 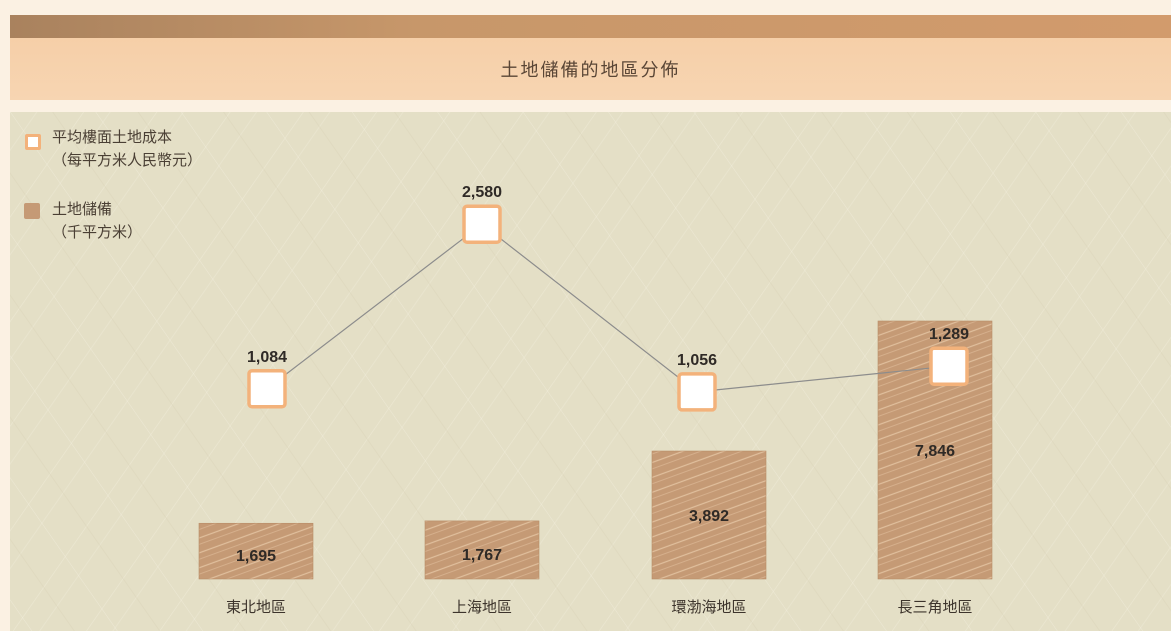 I want to click on legend-bar-swatch, so click(x=32, y=211).